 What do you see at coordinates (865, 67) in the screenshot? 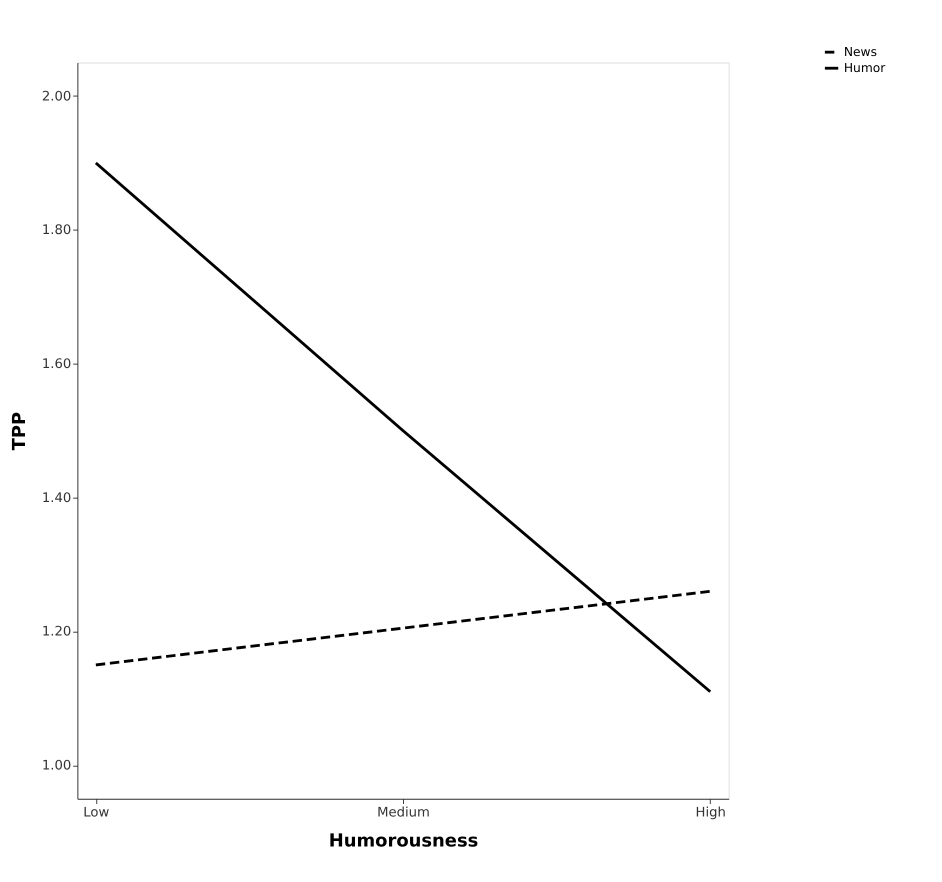
I see `legend-label: Humor` at bounding box center [865, 67].